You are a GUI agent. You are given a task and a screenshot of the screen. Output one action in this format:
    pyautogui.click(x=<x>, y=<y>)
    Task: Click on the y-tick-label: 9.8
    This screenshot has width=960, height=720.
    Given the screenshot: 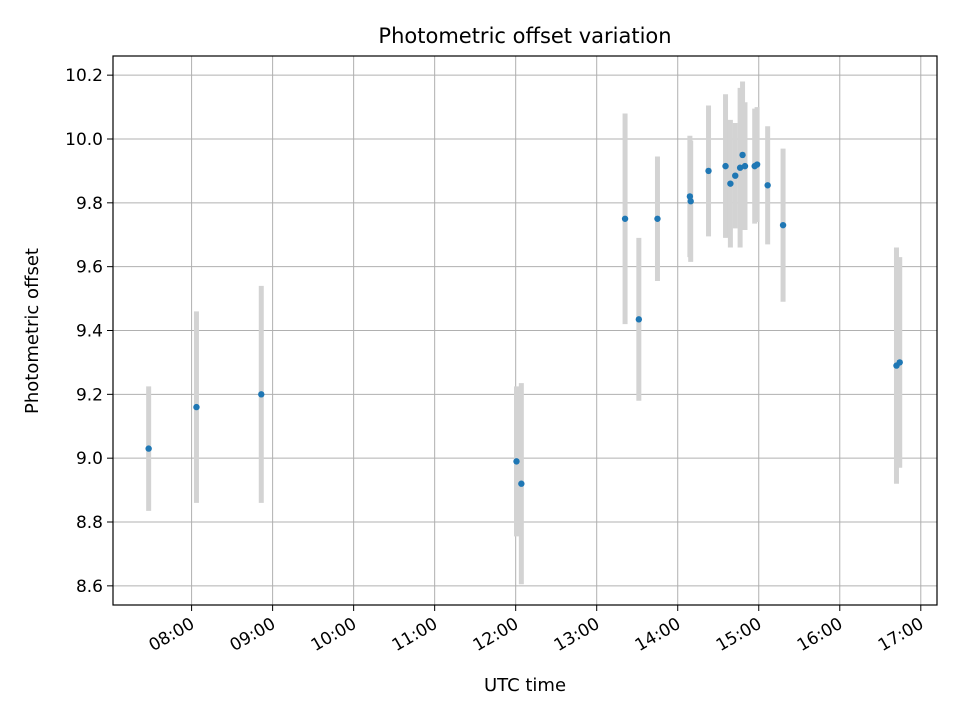 What is the action you would take?
    pyautogui.click(x=89, y=204)
    